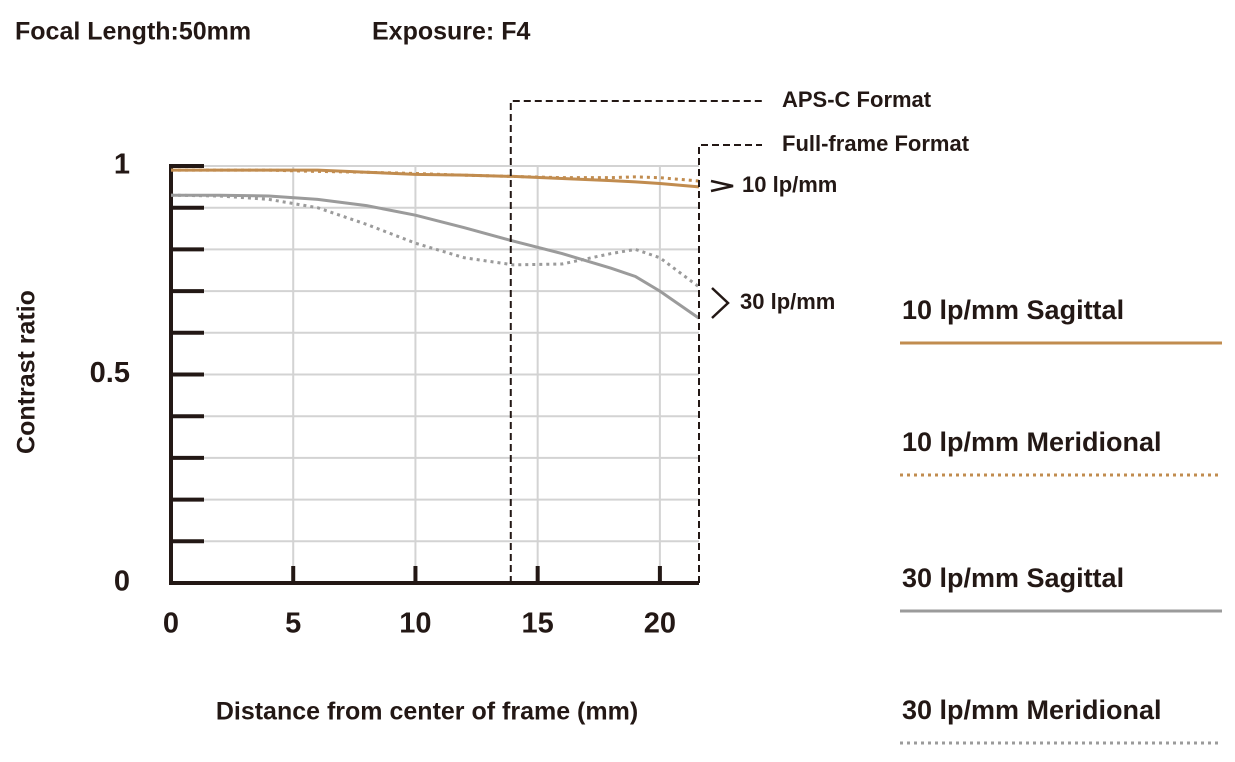 The image size is (1235, 762). Describe the element at coordinates (1013, 578) in the screenshot. I see `legend-label: 30 lp/mm Sagittal` at that location.